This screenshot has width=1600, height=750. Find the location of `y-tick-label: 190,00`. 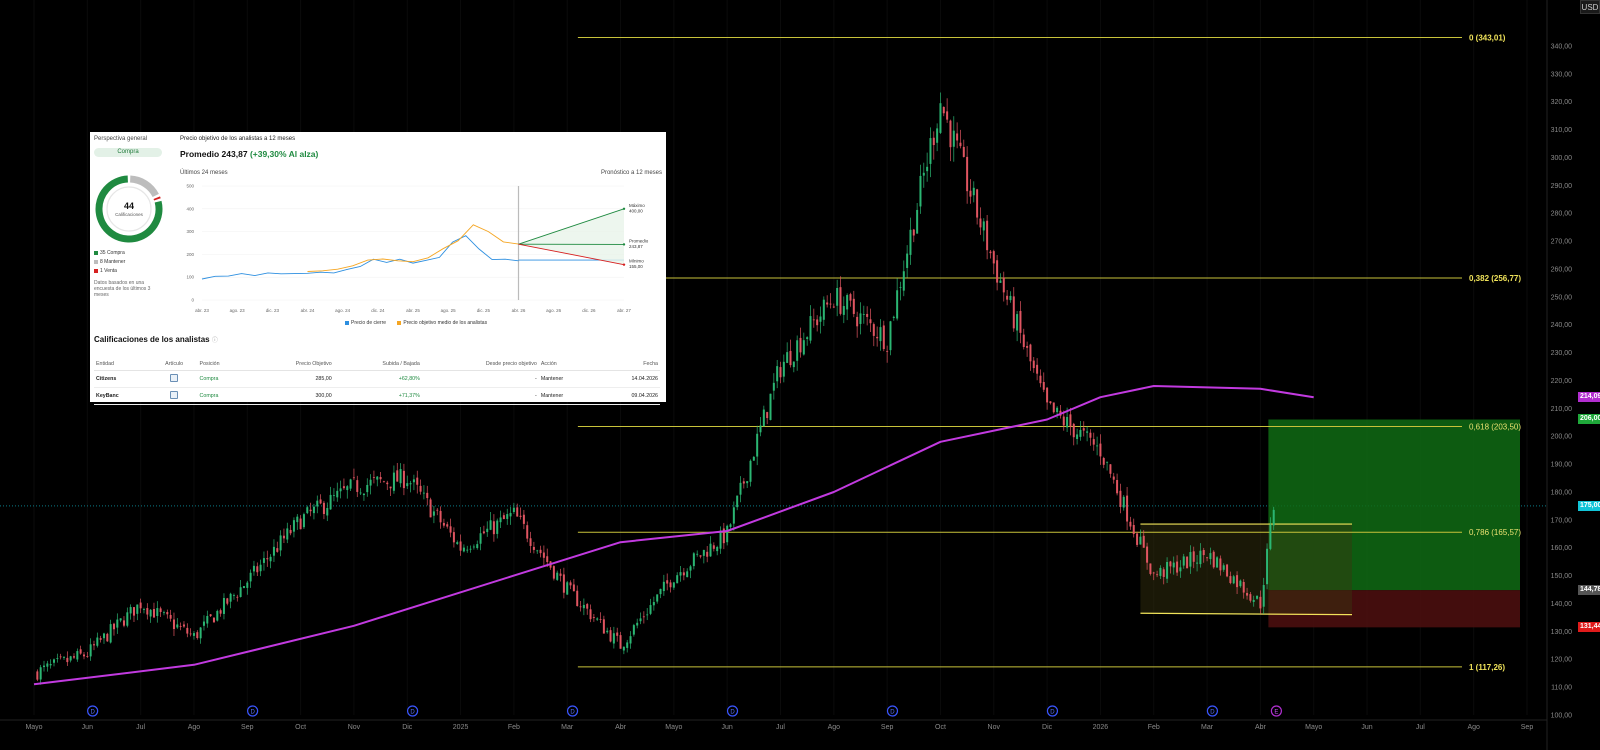

y-tick-label: 190,00 is located at coordinates (1562, 465).